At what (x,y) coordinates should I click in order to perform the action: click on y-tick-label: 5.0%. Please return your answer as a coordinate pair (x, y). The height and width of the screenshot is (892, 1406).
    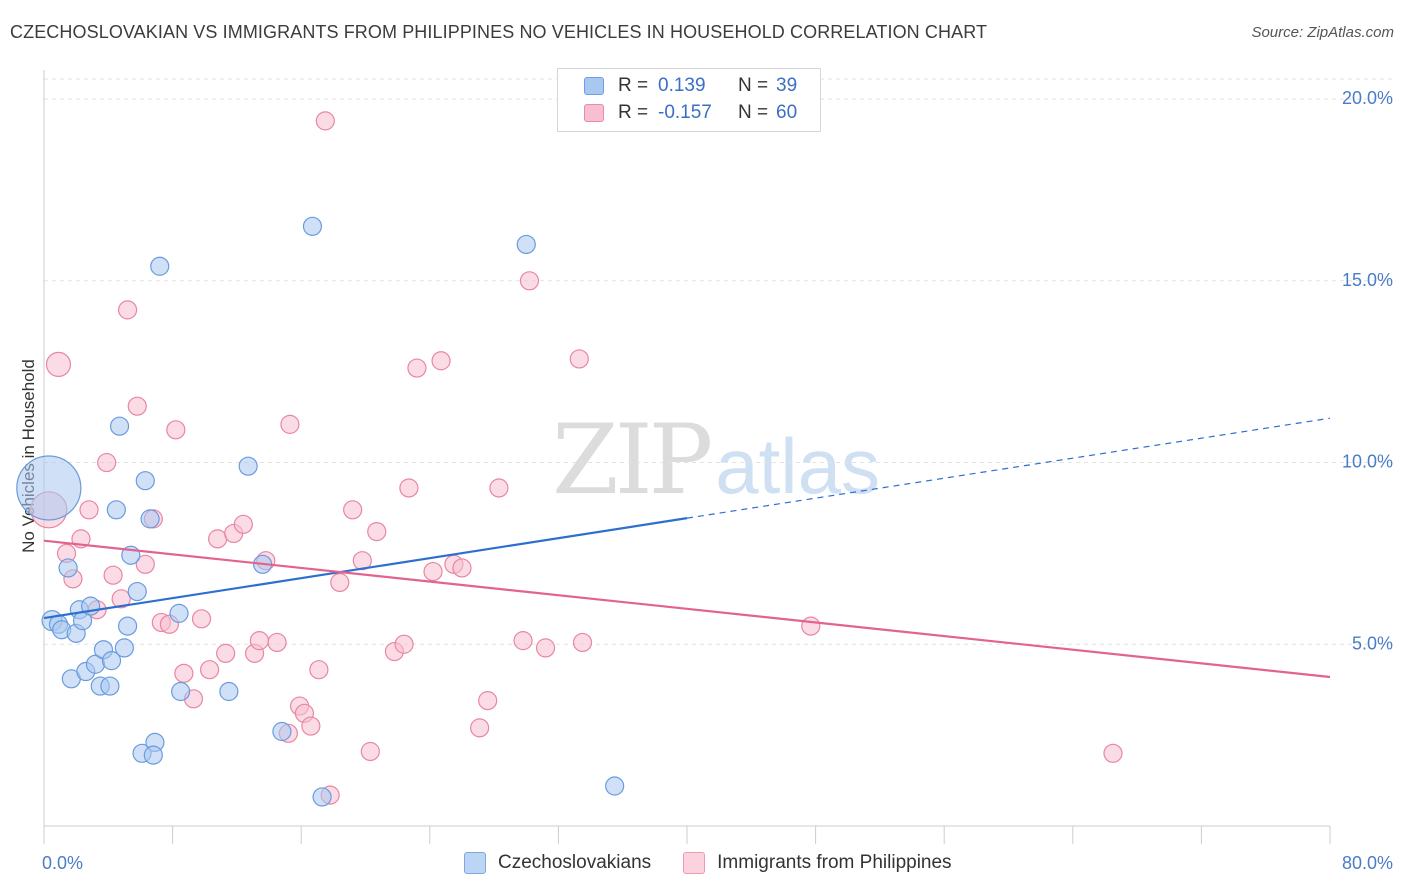
    Looking at the image, I should click on (1372, 643).